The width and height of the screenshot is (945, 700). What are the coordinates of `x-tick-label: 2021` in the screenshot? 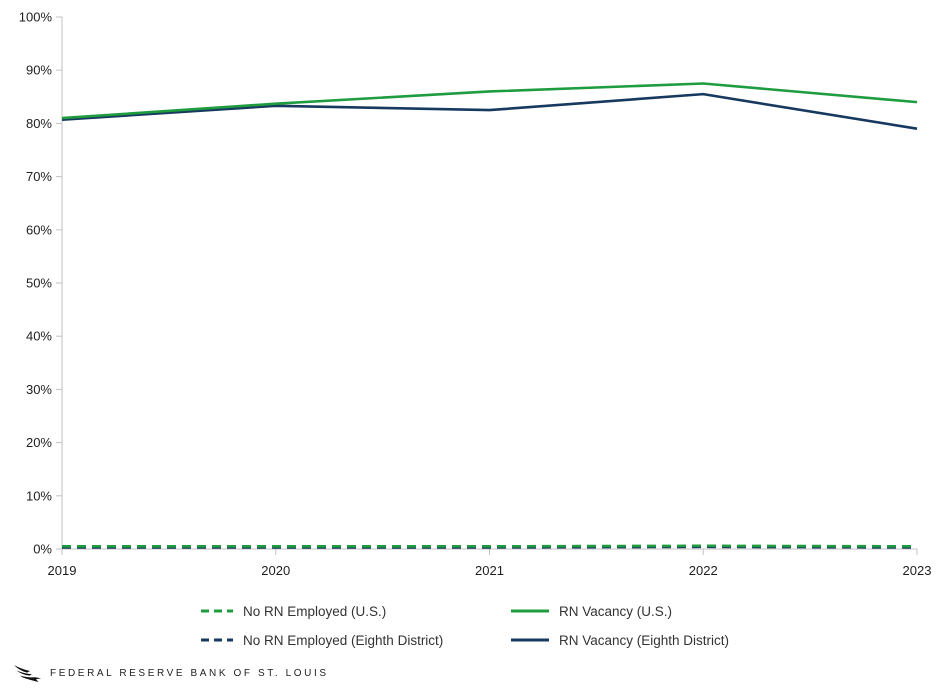 It's located at (489, 570).